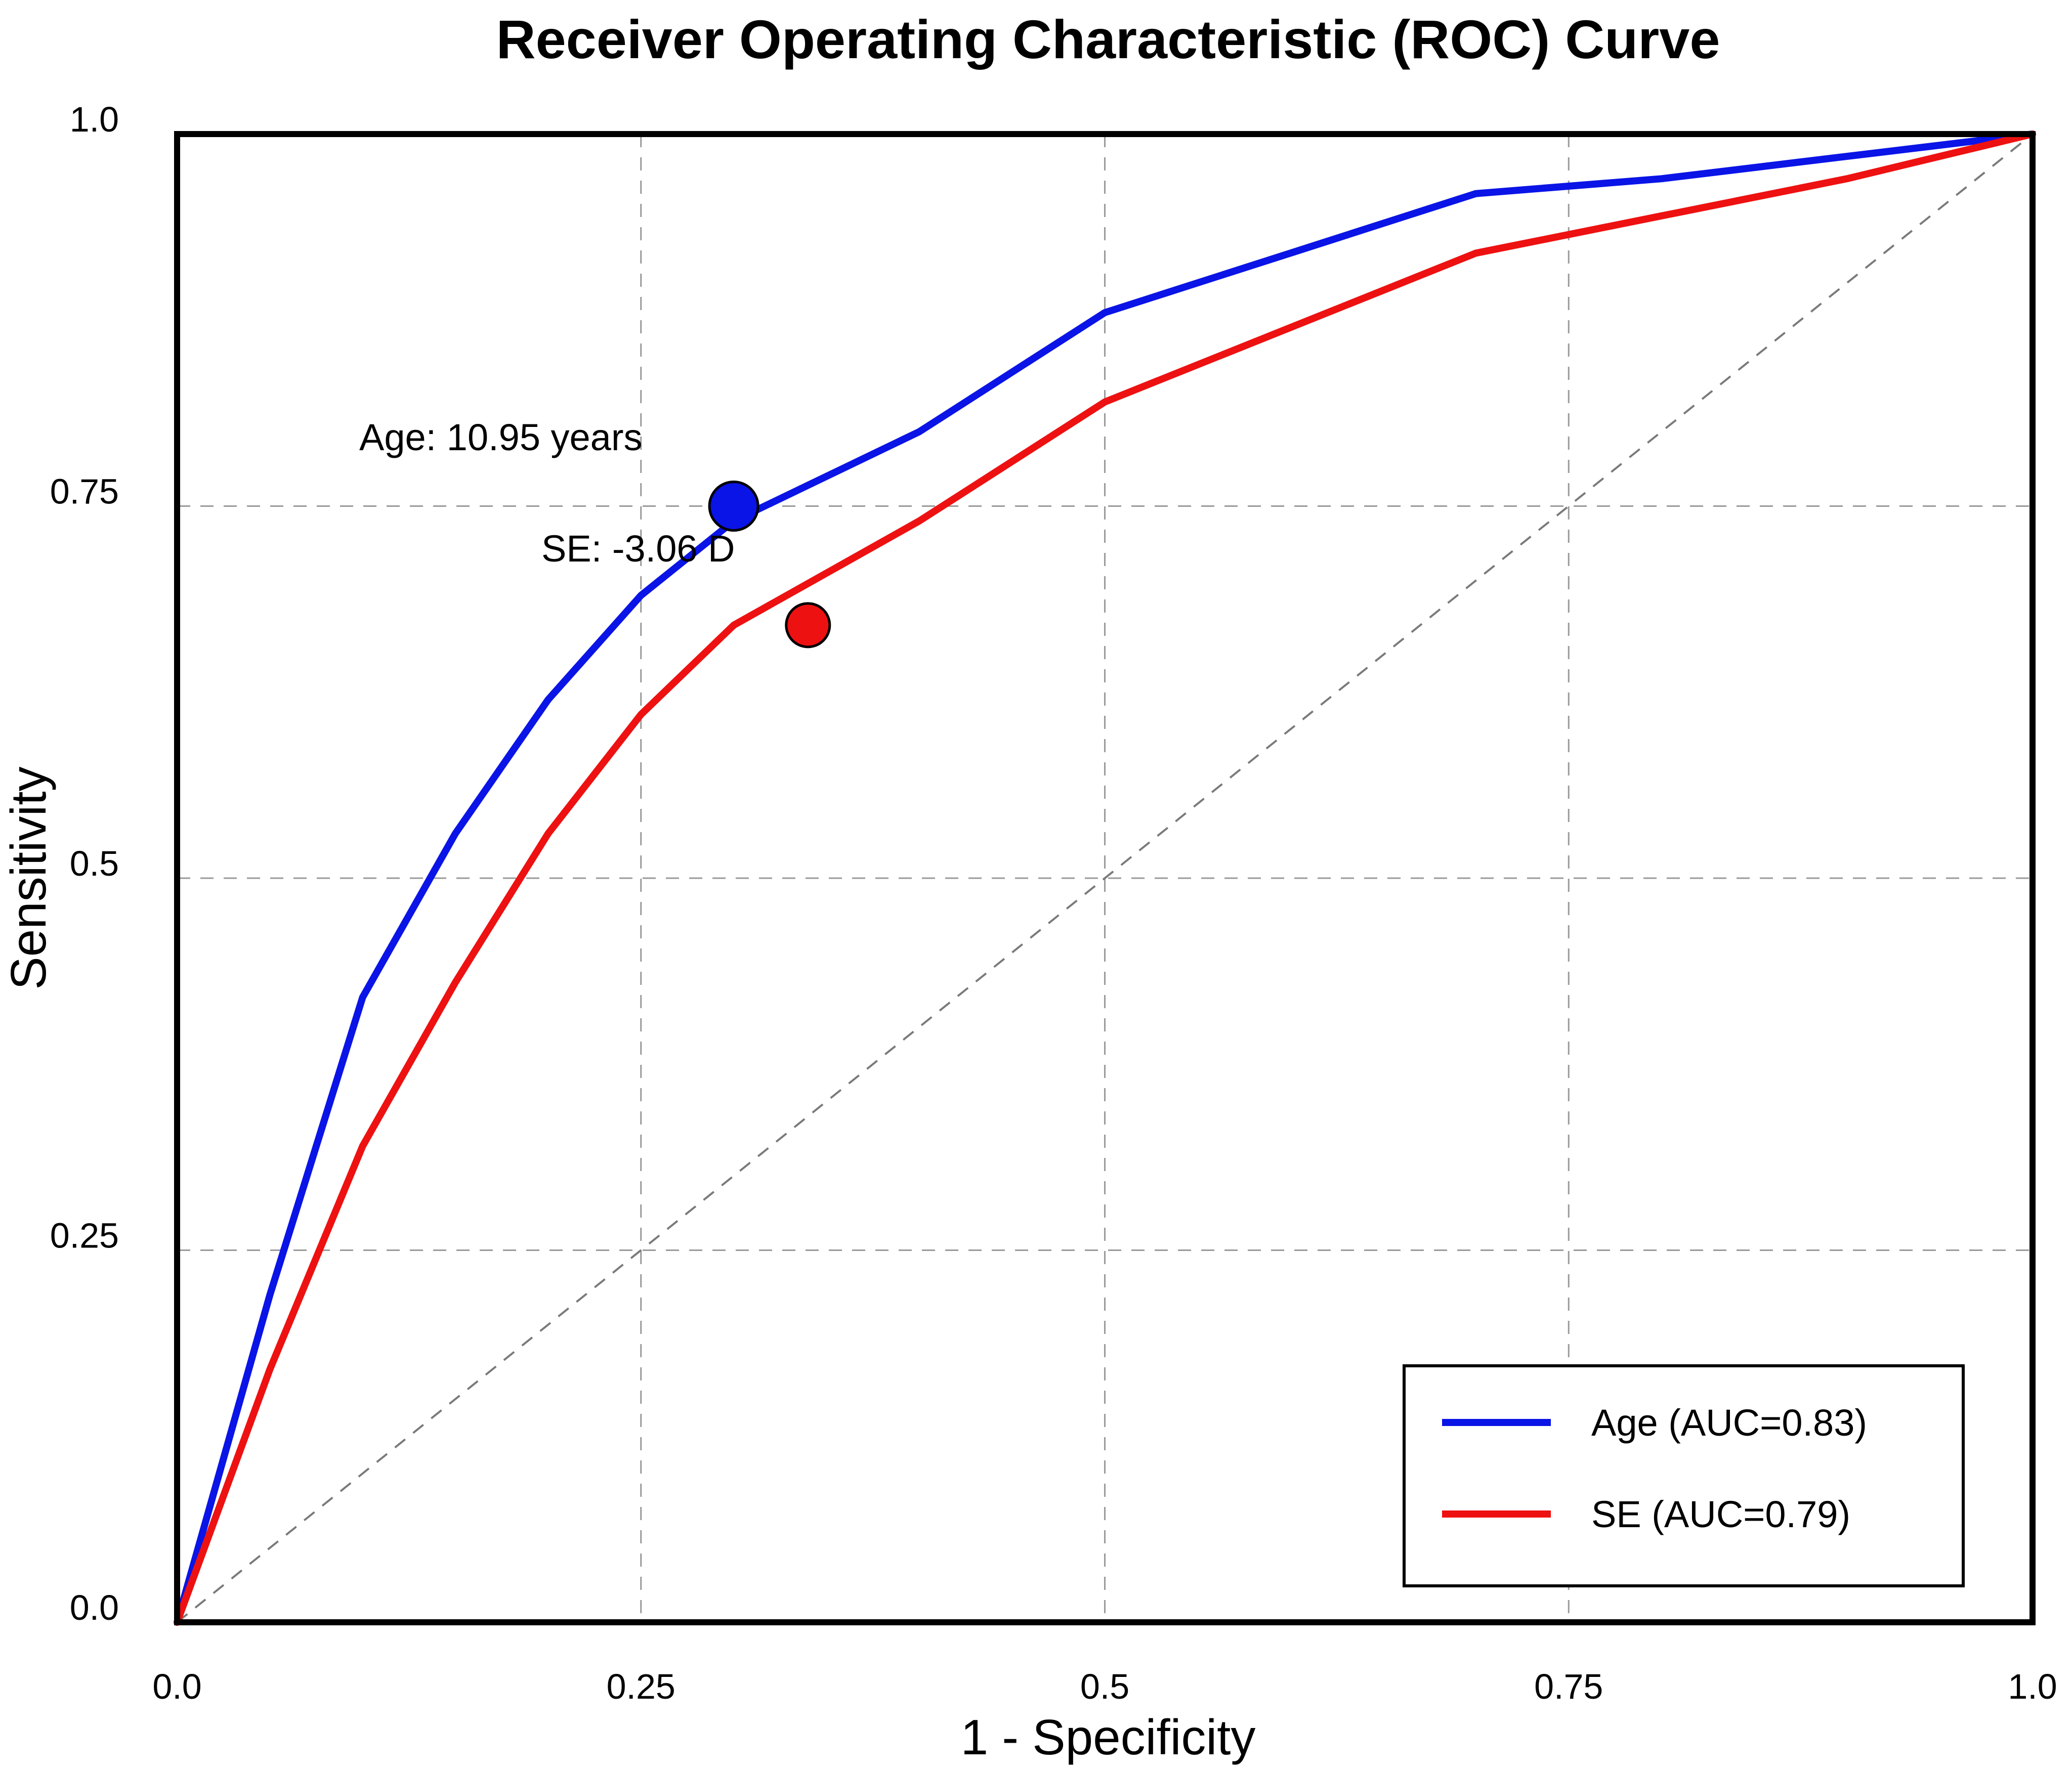  What do you see at coordinates (638, 549) in the screenshot?
I see `annotation-se-cutoff: SE: -3.06 D` at bounding box center [638, 549].